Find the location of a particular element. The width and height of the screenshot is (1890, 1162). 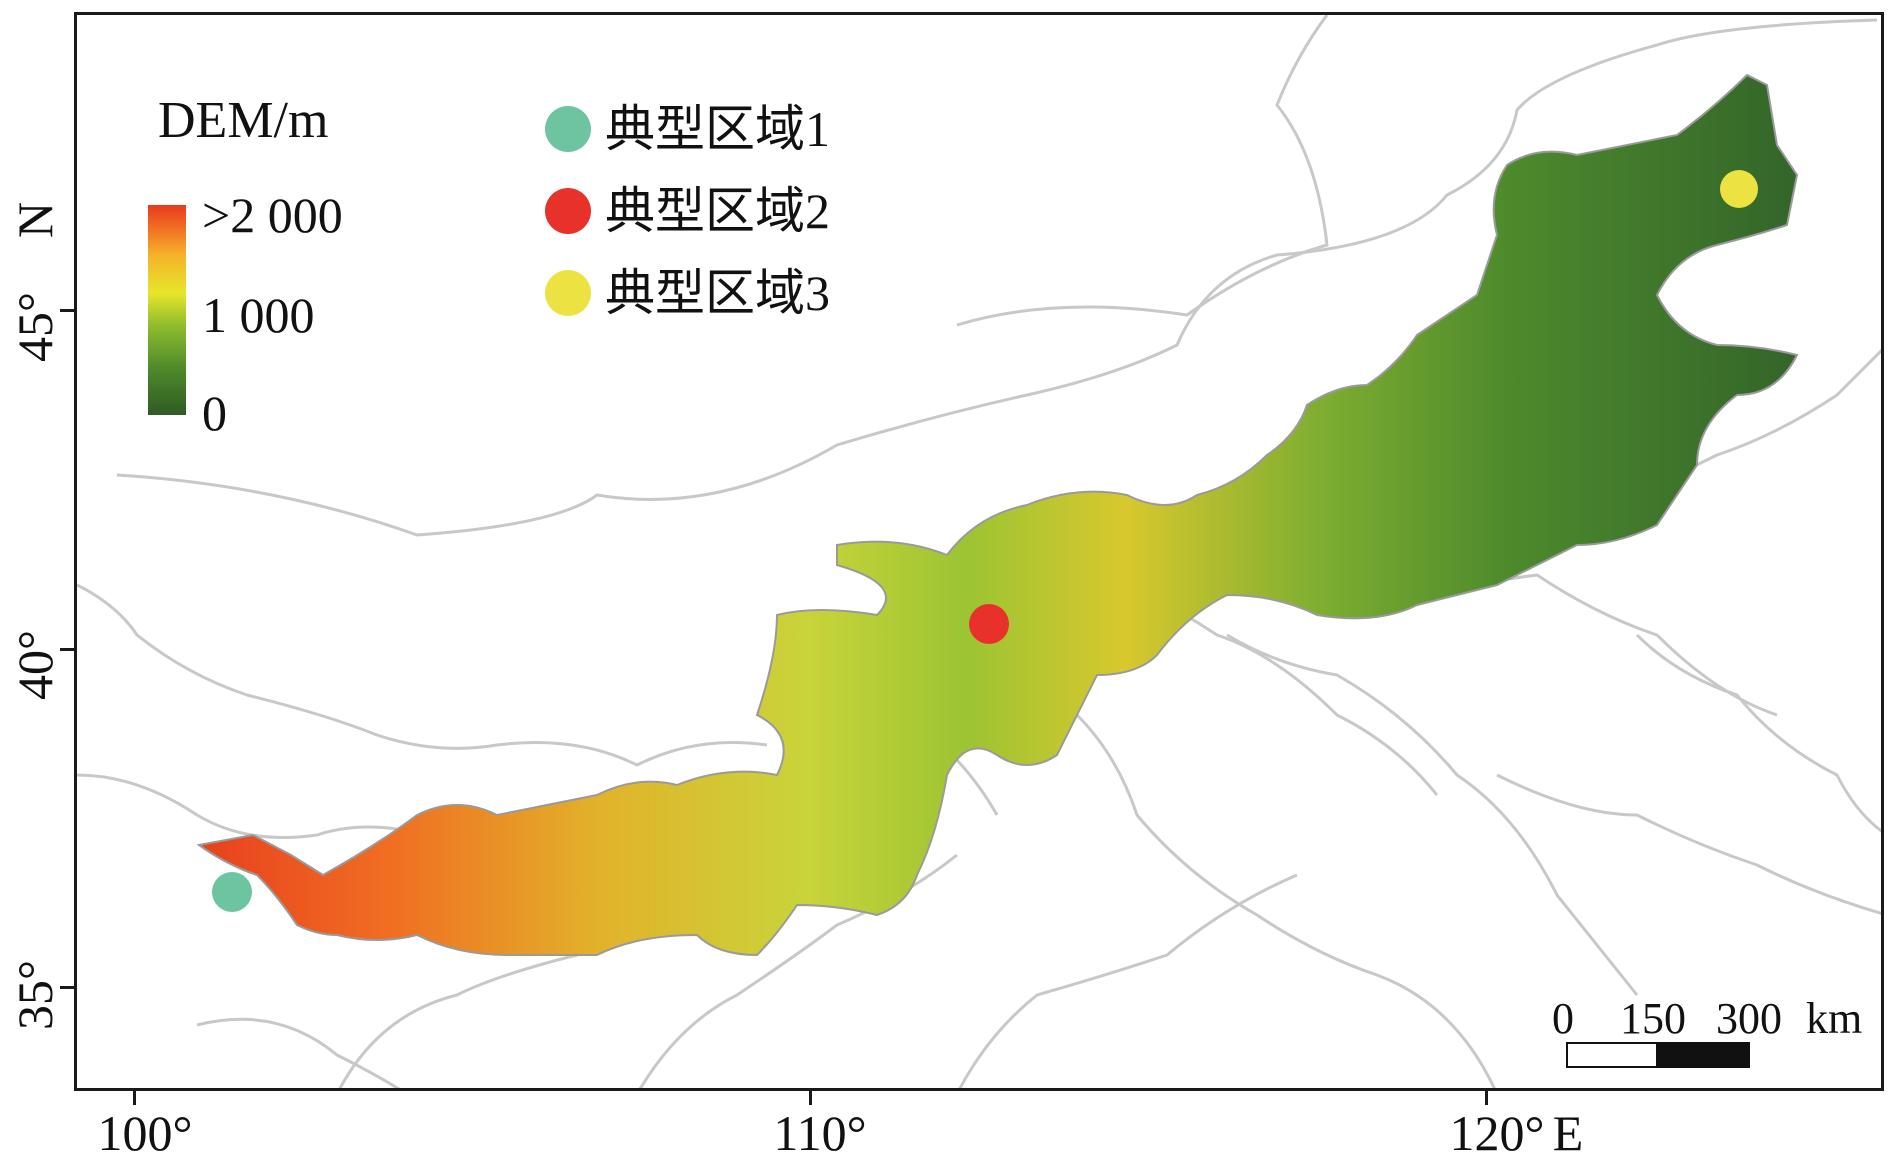

legend-site-2: 典型区域2 is located at coordinates (687, 211).